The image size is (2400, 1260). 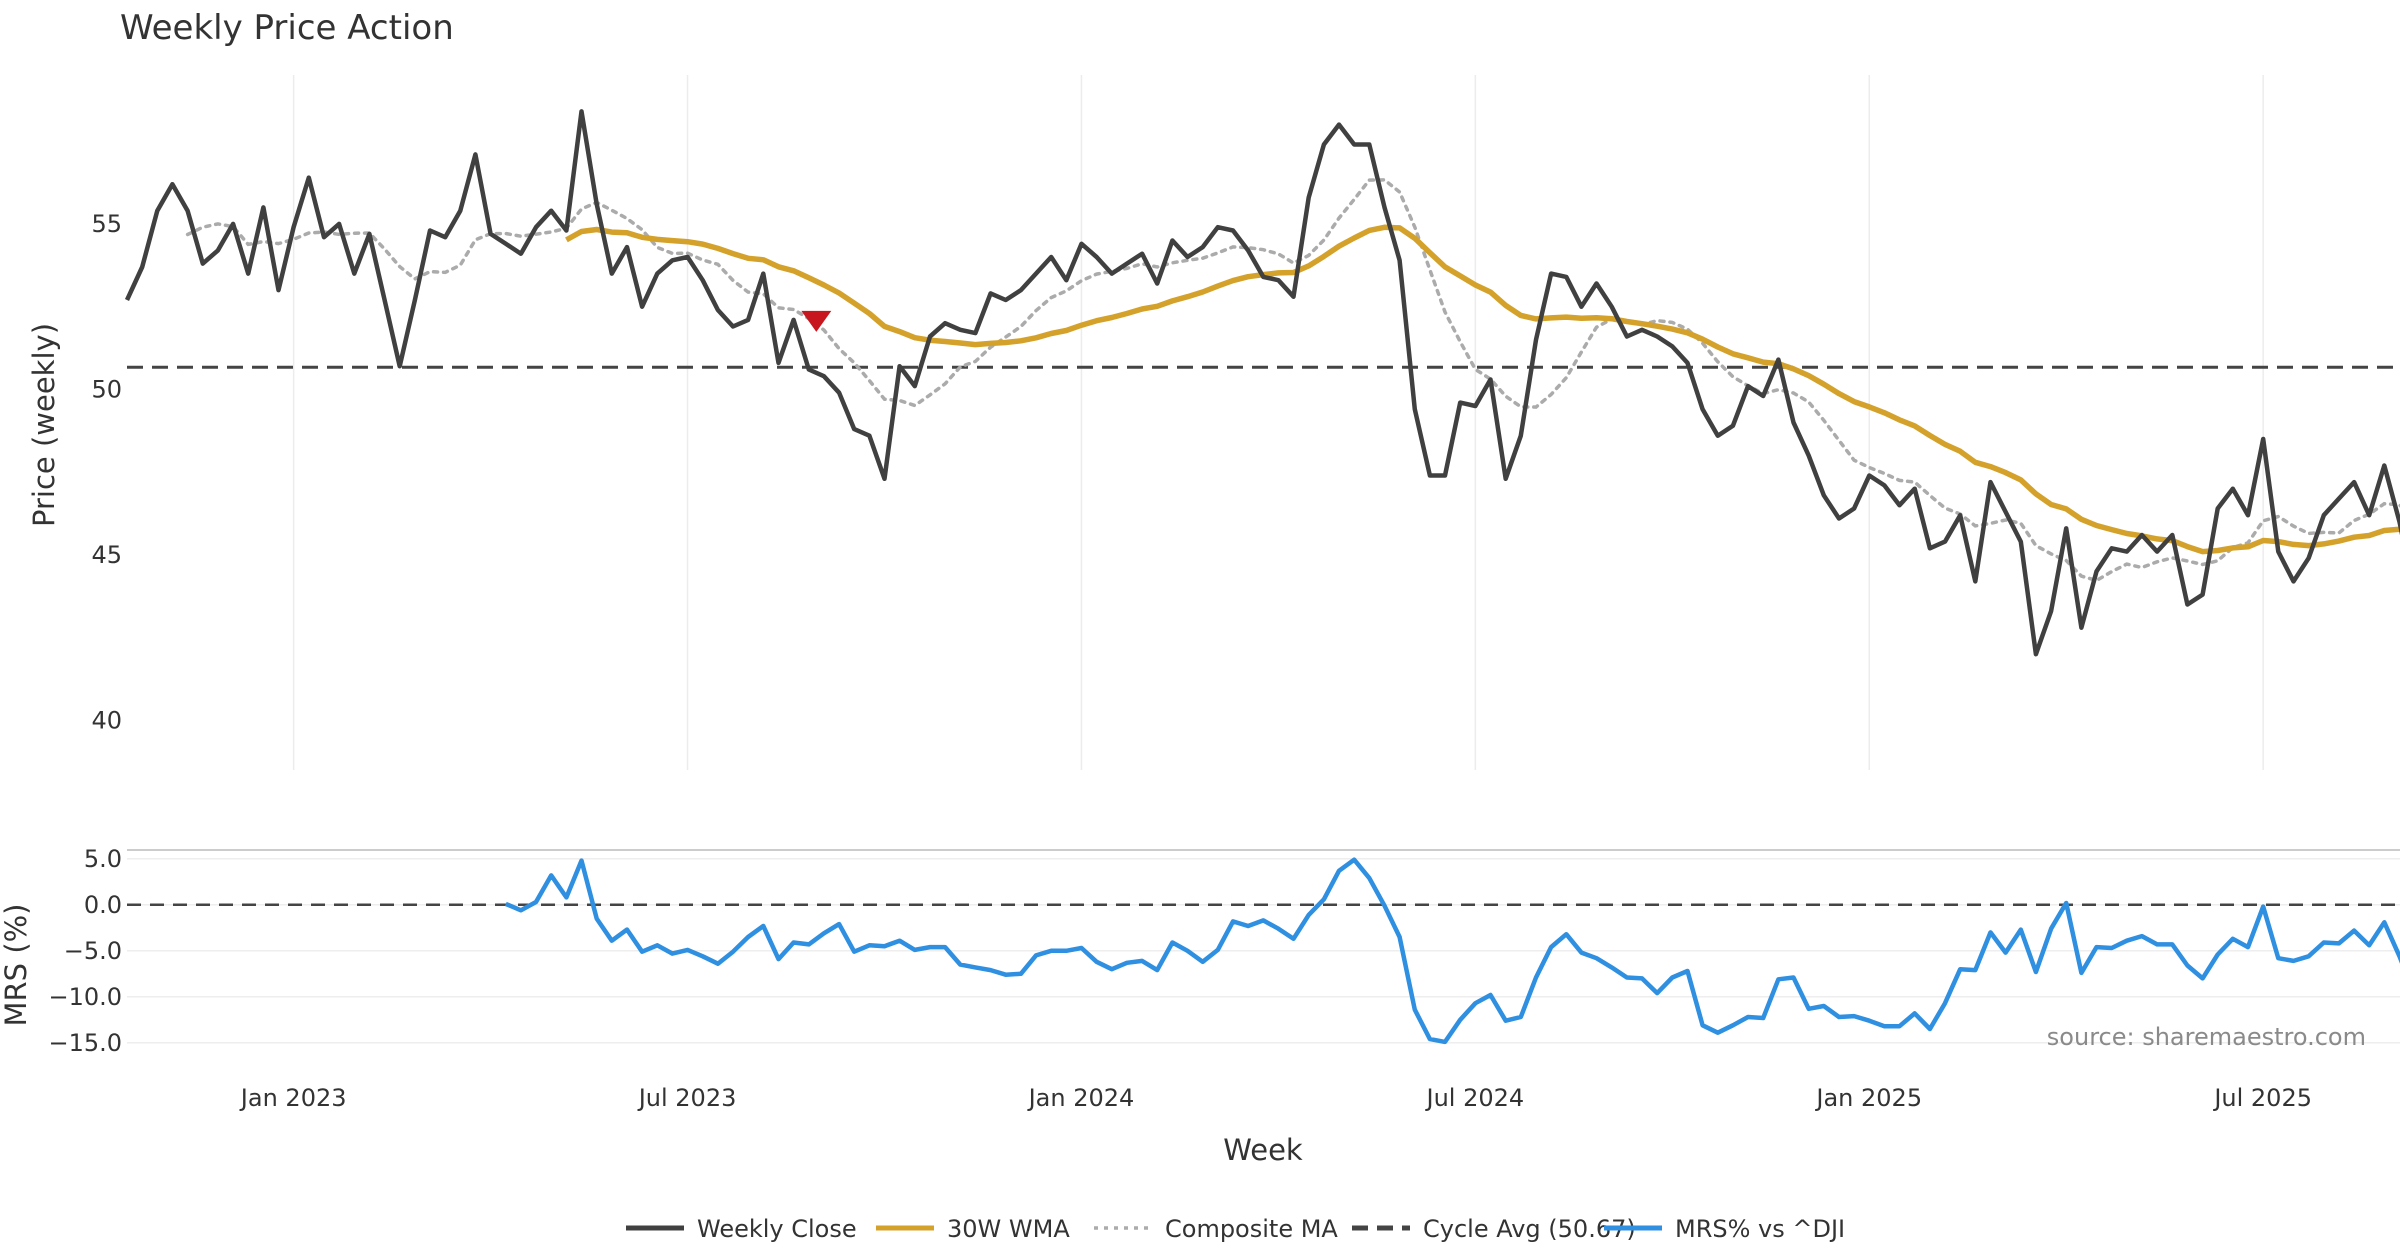 What do you see at coordinates (777, 1229) in the screenshot?
I see `legend-label: Weekly Close` at bounding box center [777, 1229].